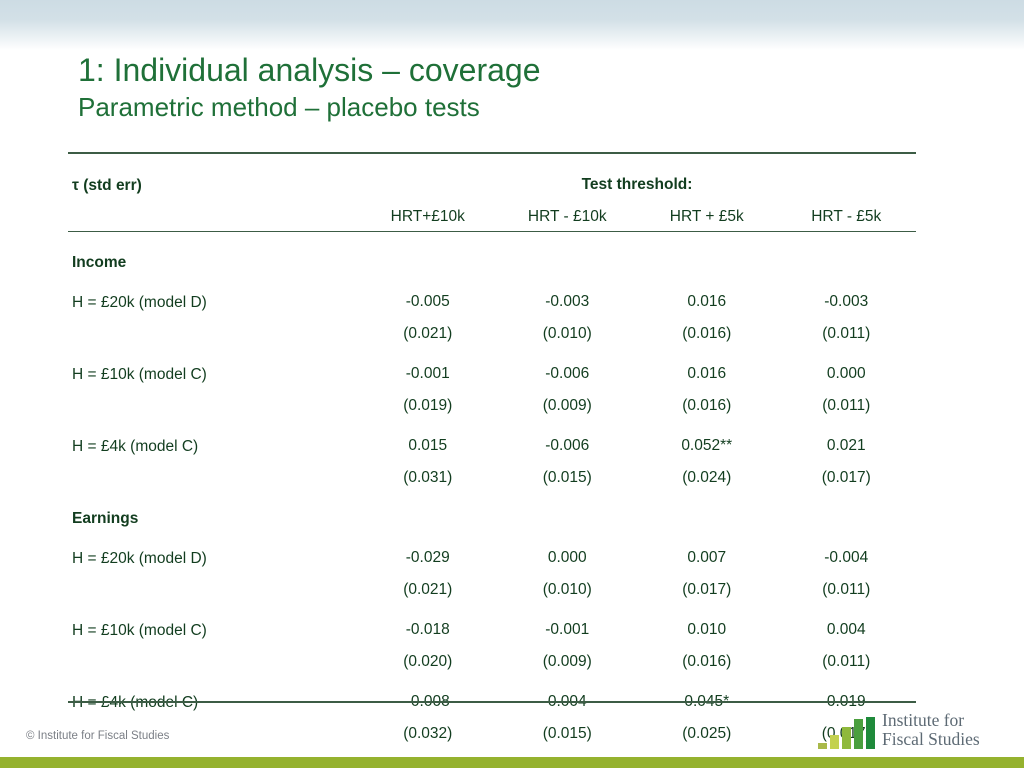 This screenshot has width=1024, height=768. I want to click on coefficient-cell: -0.008, so click(427, 701).